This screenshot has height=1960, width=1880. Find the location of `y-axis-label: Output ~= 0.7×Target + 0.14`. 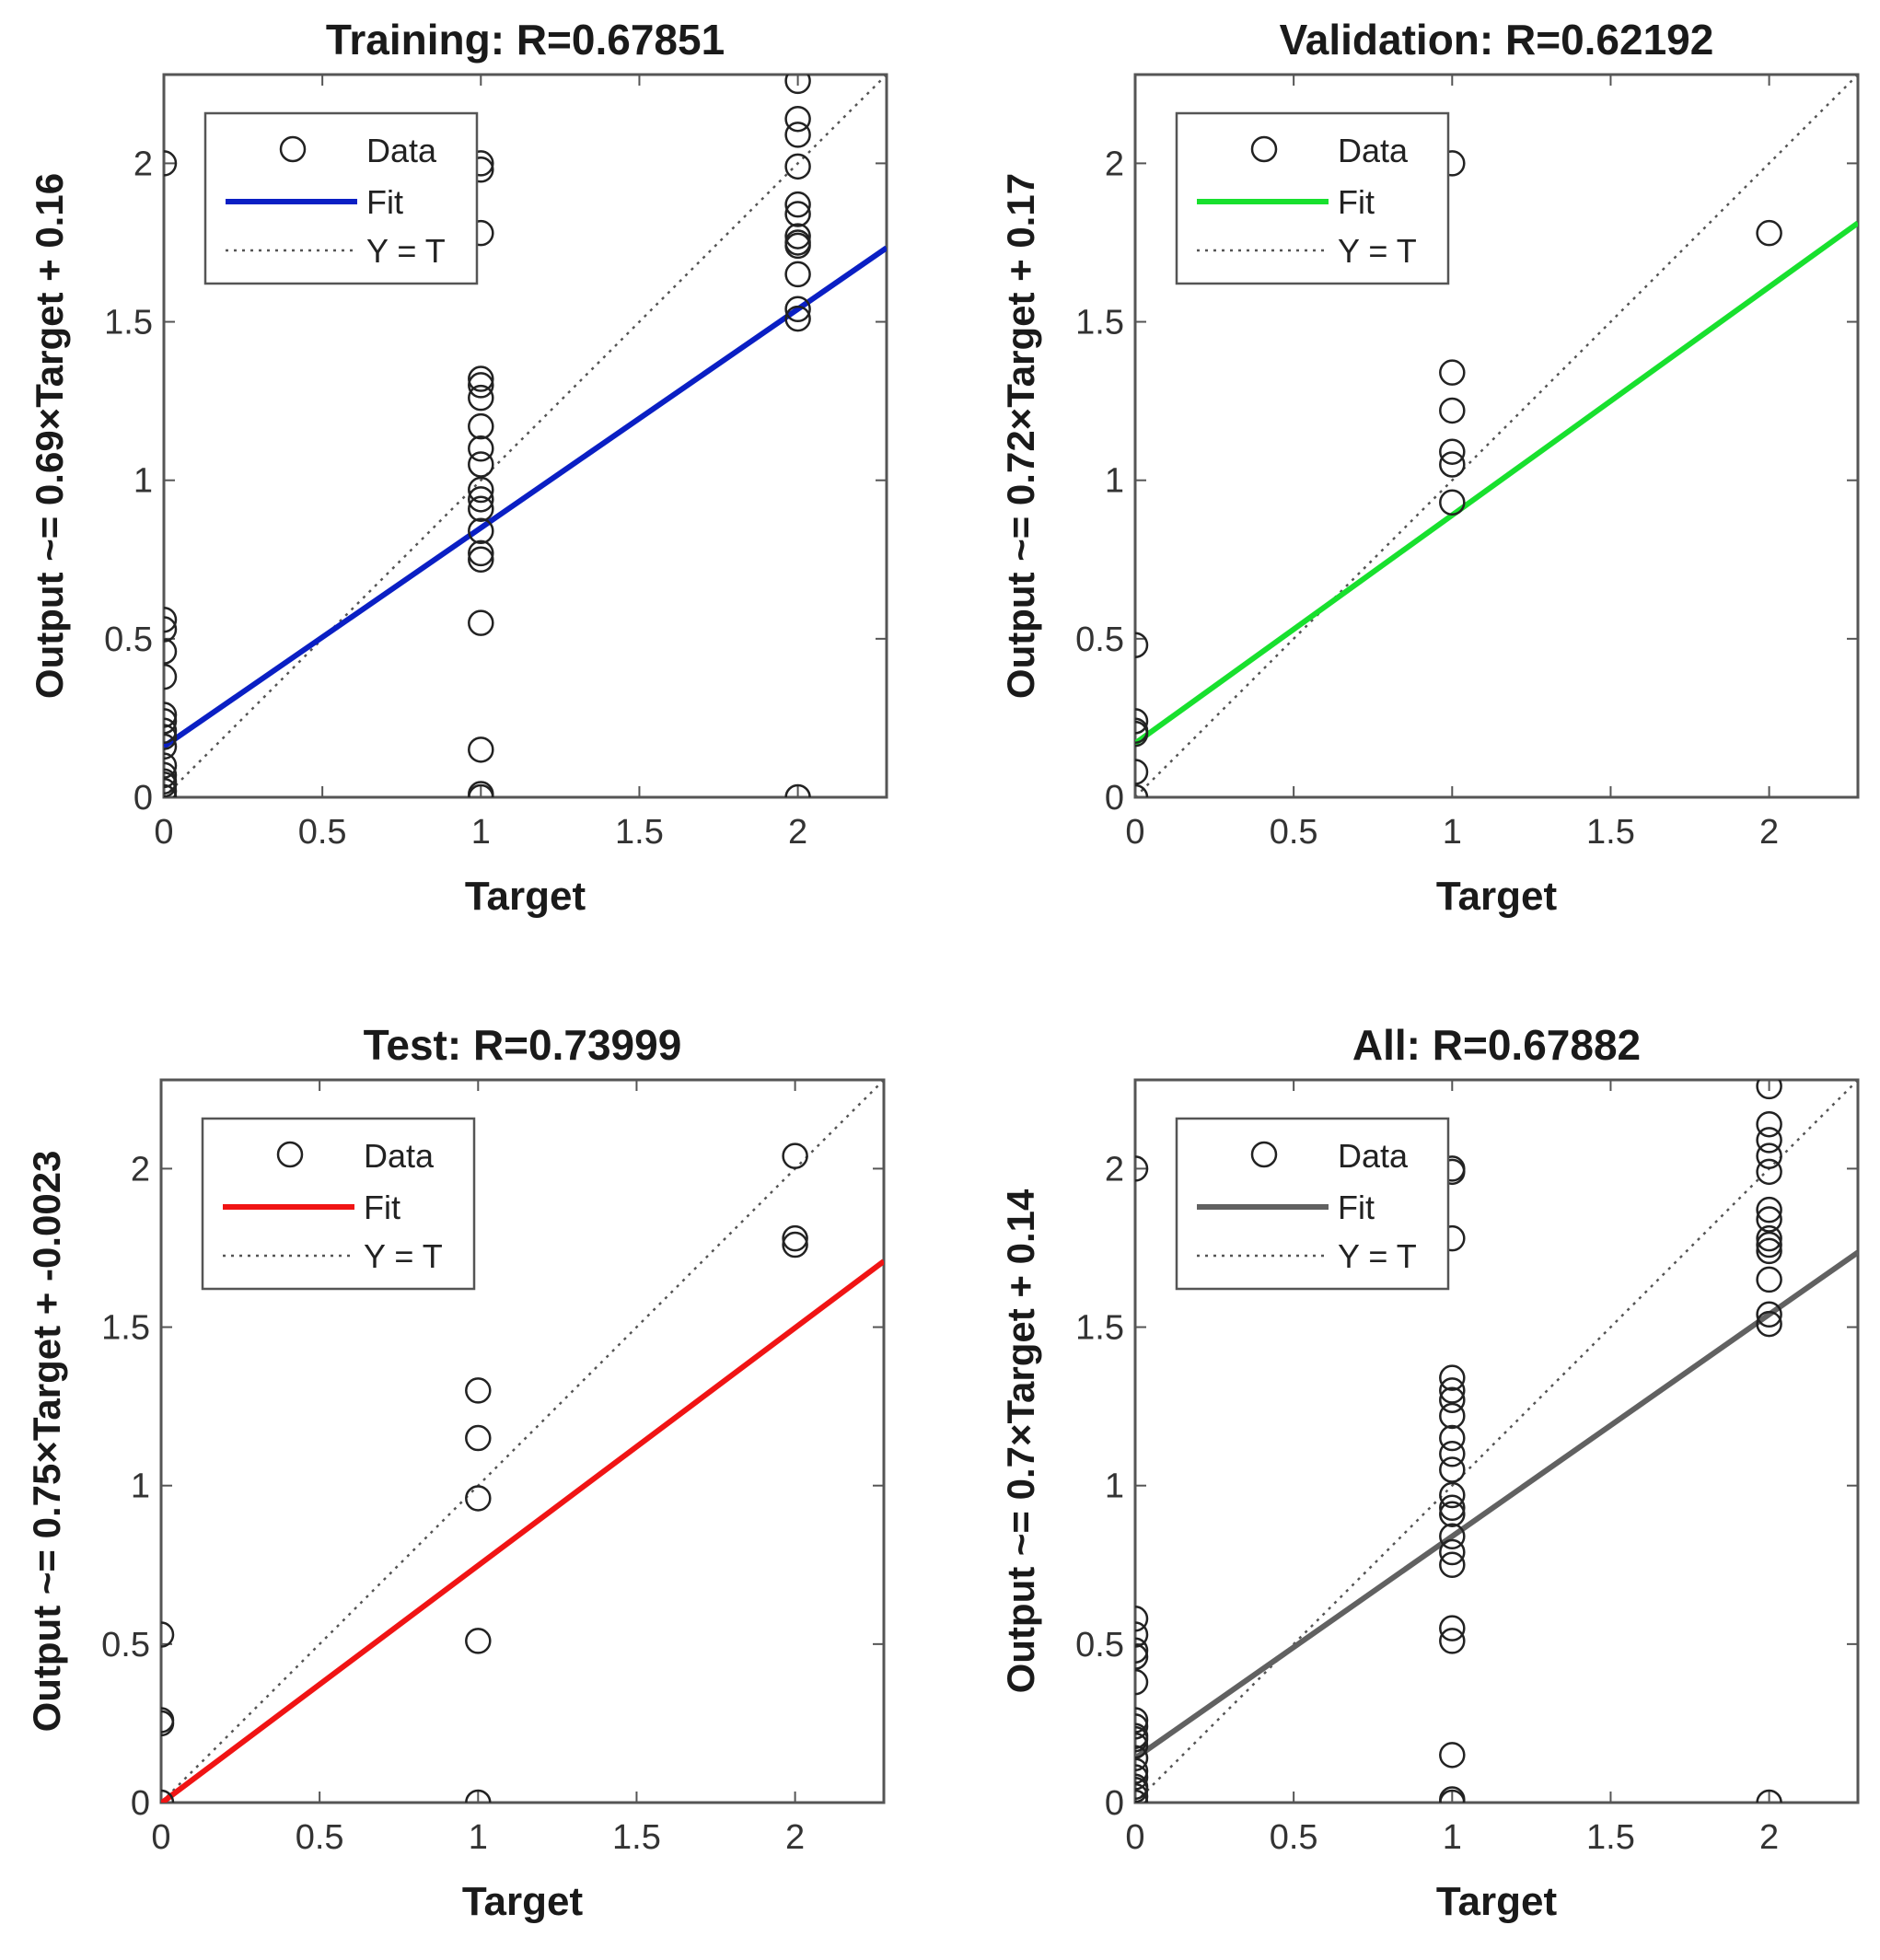

y-axis-label: Output ~= 0.7×Target + 0.14 is located at coordinates (1020, 1441).